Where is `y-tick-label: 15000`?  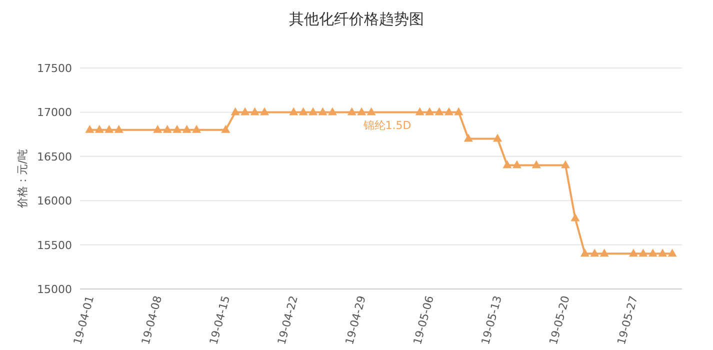 y-tick-label: 15000 is located at coordinates (54, 289).